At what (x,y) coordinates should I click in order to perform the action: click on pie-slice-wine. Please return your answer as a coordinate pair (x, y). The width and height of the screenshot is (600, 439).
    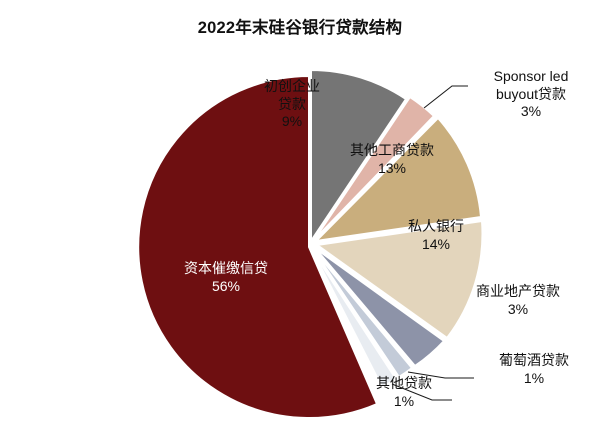
    Looking at the image, I should click on (362, 313).